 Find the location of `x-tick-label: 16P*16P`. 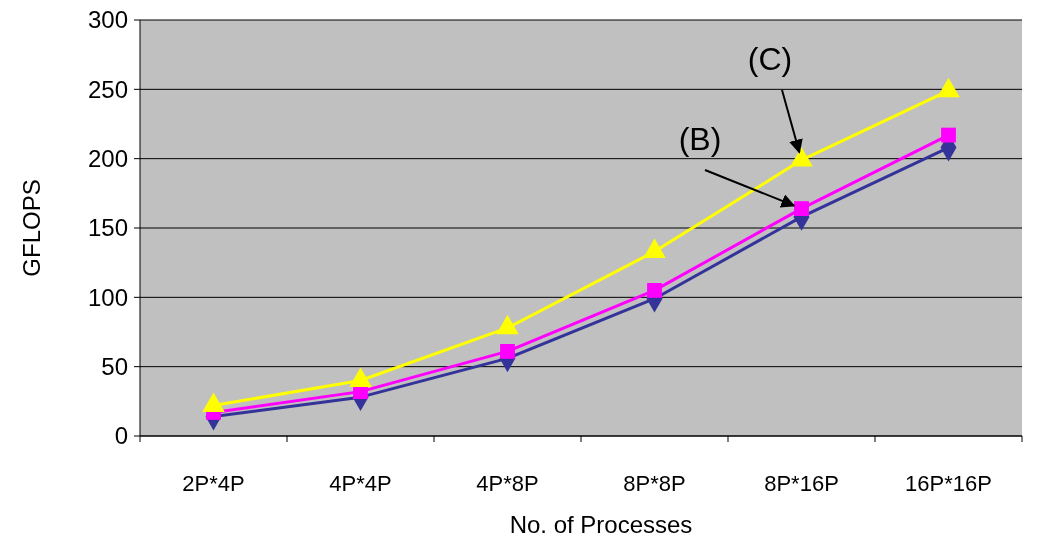

x-tick-label: 16P*16P is located at coordinates (948, 483).